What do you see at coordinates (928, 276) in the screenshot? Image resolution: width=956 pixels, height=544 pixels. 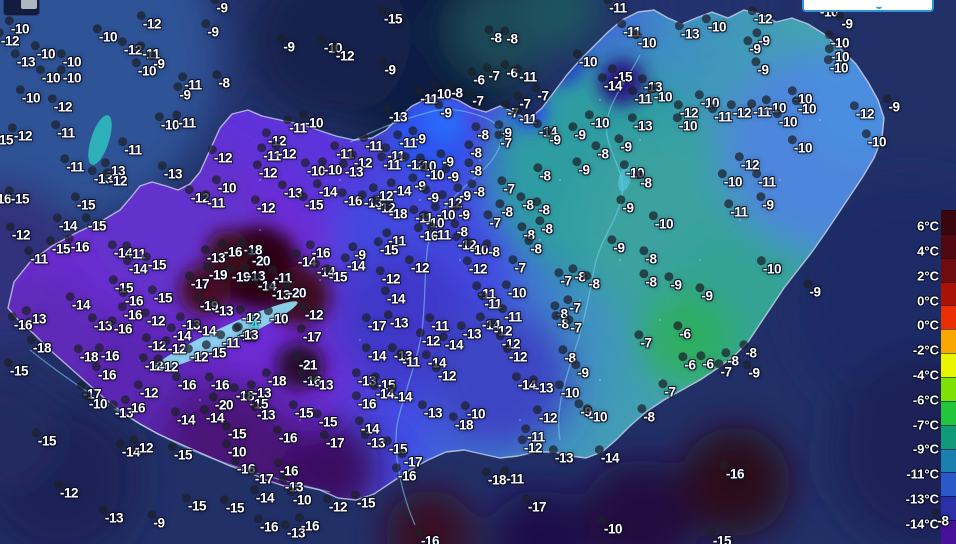 I see `legend-label: 2°C` at bounding box center [928, 276].